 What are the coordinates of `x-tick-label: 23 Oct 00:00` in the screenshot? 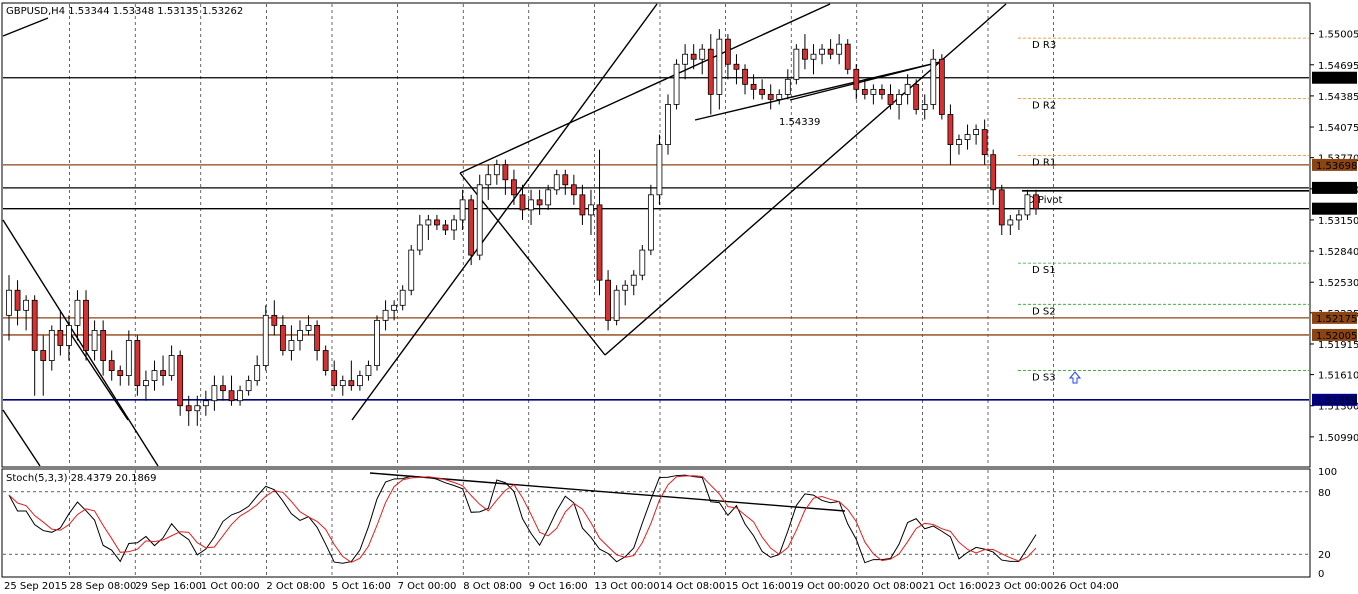 It's located at (1020, 586).